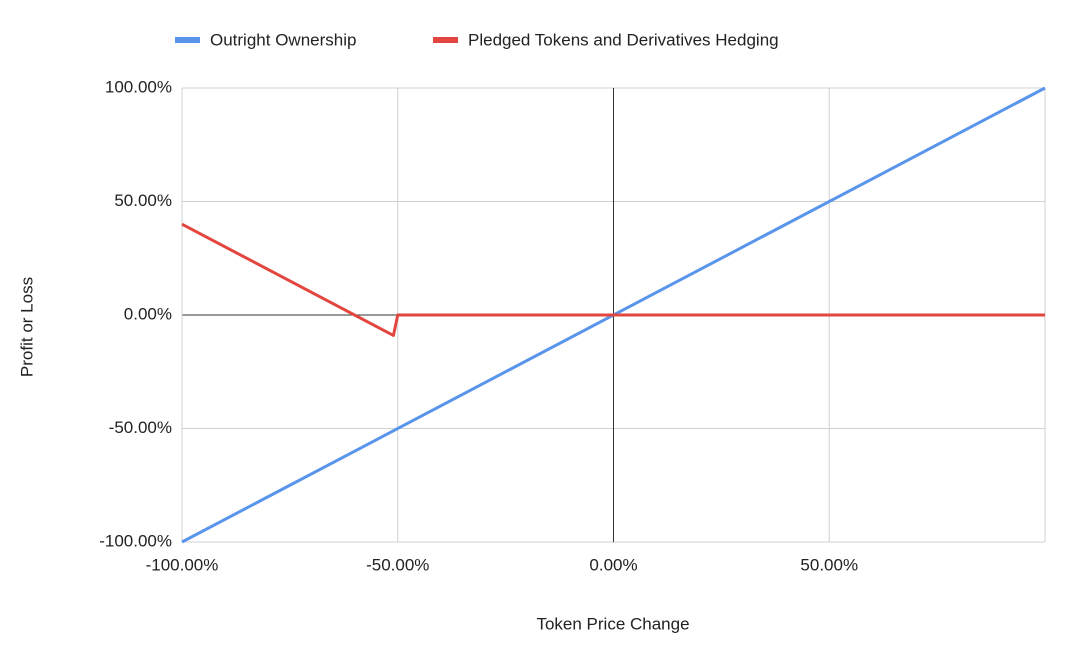 This screenshot has height=649, width=1080. Describe the element at coordinates (623, 39) in the screenshot. I see `legend-label: Pledged Tokens and Derivatives Hedging` at that location.